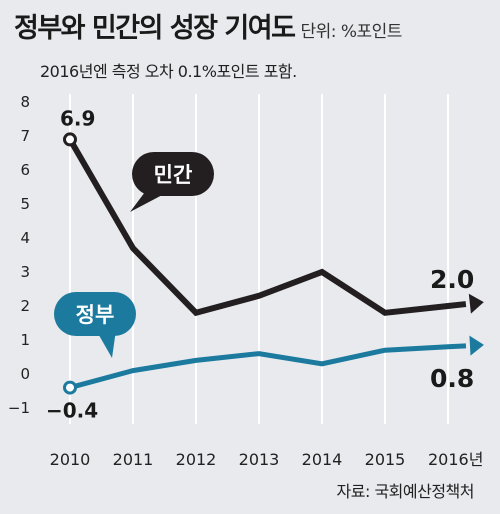 This screenshot has height=514, width=500. What do you see at coordinates (106, 344) in the screenshot?
I see `legend-bubble-tail-government` at bounding box center [106, 344].